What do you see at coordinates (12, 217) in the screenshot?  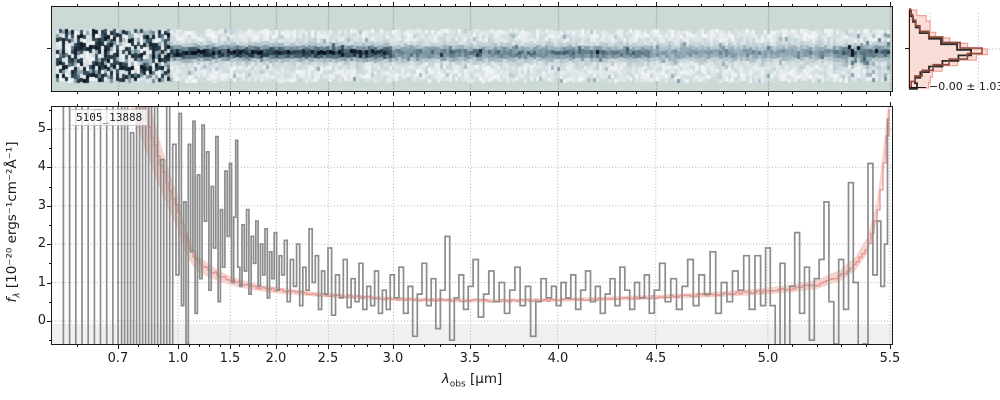 I see `y-axis-unit: [10⁻²⁰ ergs⁻¹cm⁻²Å⁻¹]` at bounding box center [12, 217].